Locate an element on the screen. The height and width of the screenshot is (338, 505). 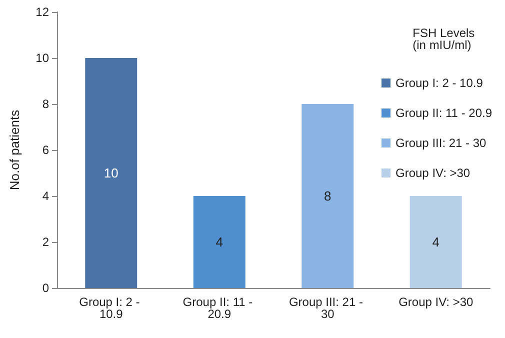
y-tick-label: 12 is located at coordinates (43, 12).